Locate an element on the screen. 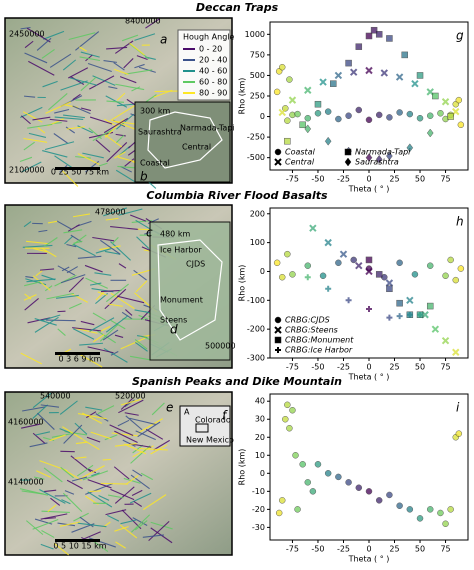  map-label: CJDS is located at coordinates (195, 264).